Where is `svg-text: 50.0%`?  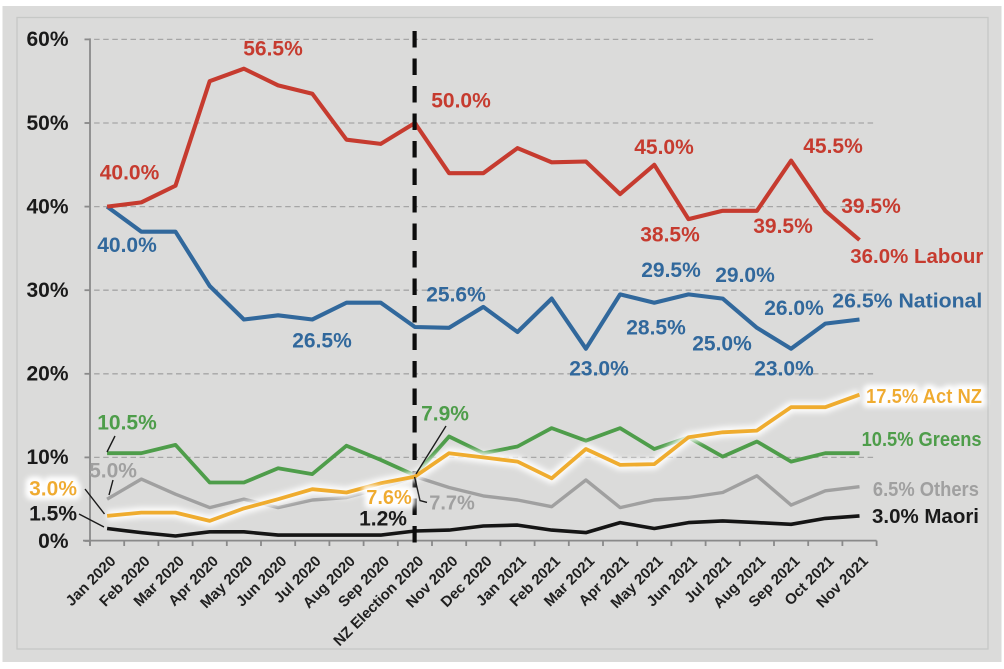 svg-text: 50.0% is located at coordinates (461, 101).